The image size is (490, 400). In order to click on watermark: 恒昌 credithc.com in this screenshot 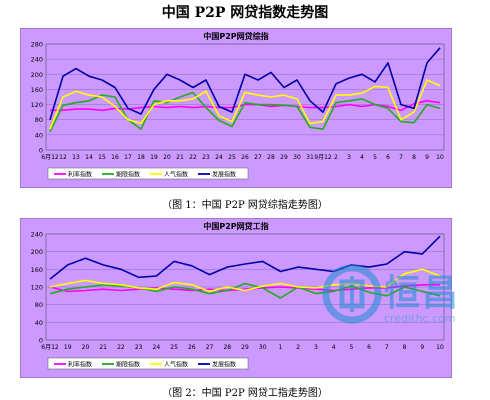, I will do `click(397, 297)`.